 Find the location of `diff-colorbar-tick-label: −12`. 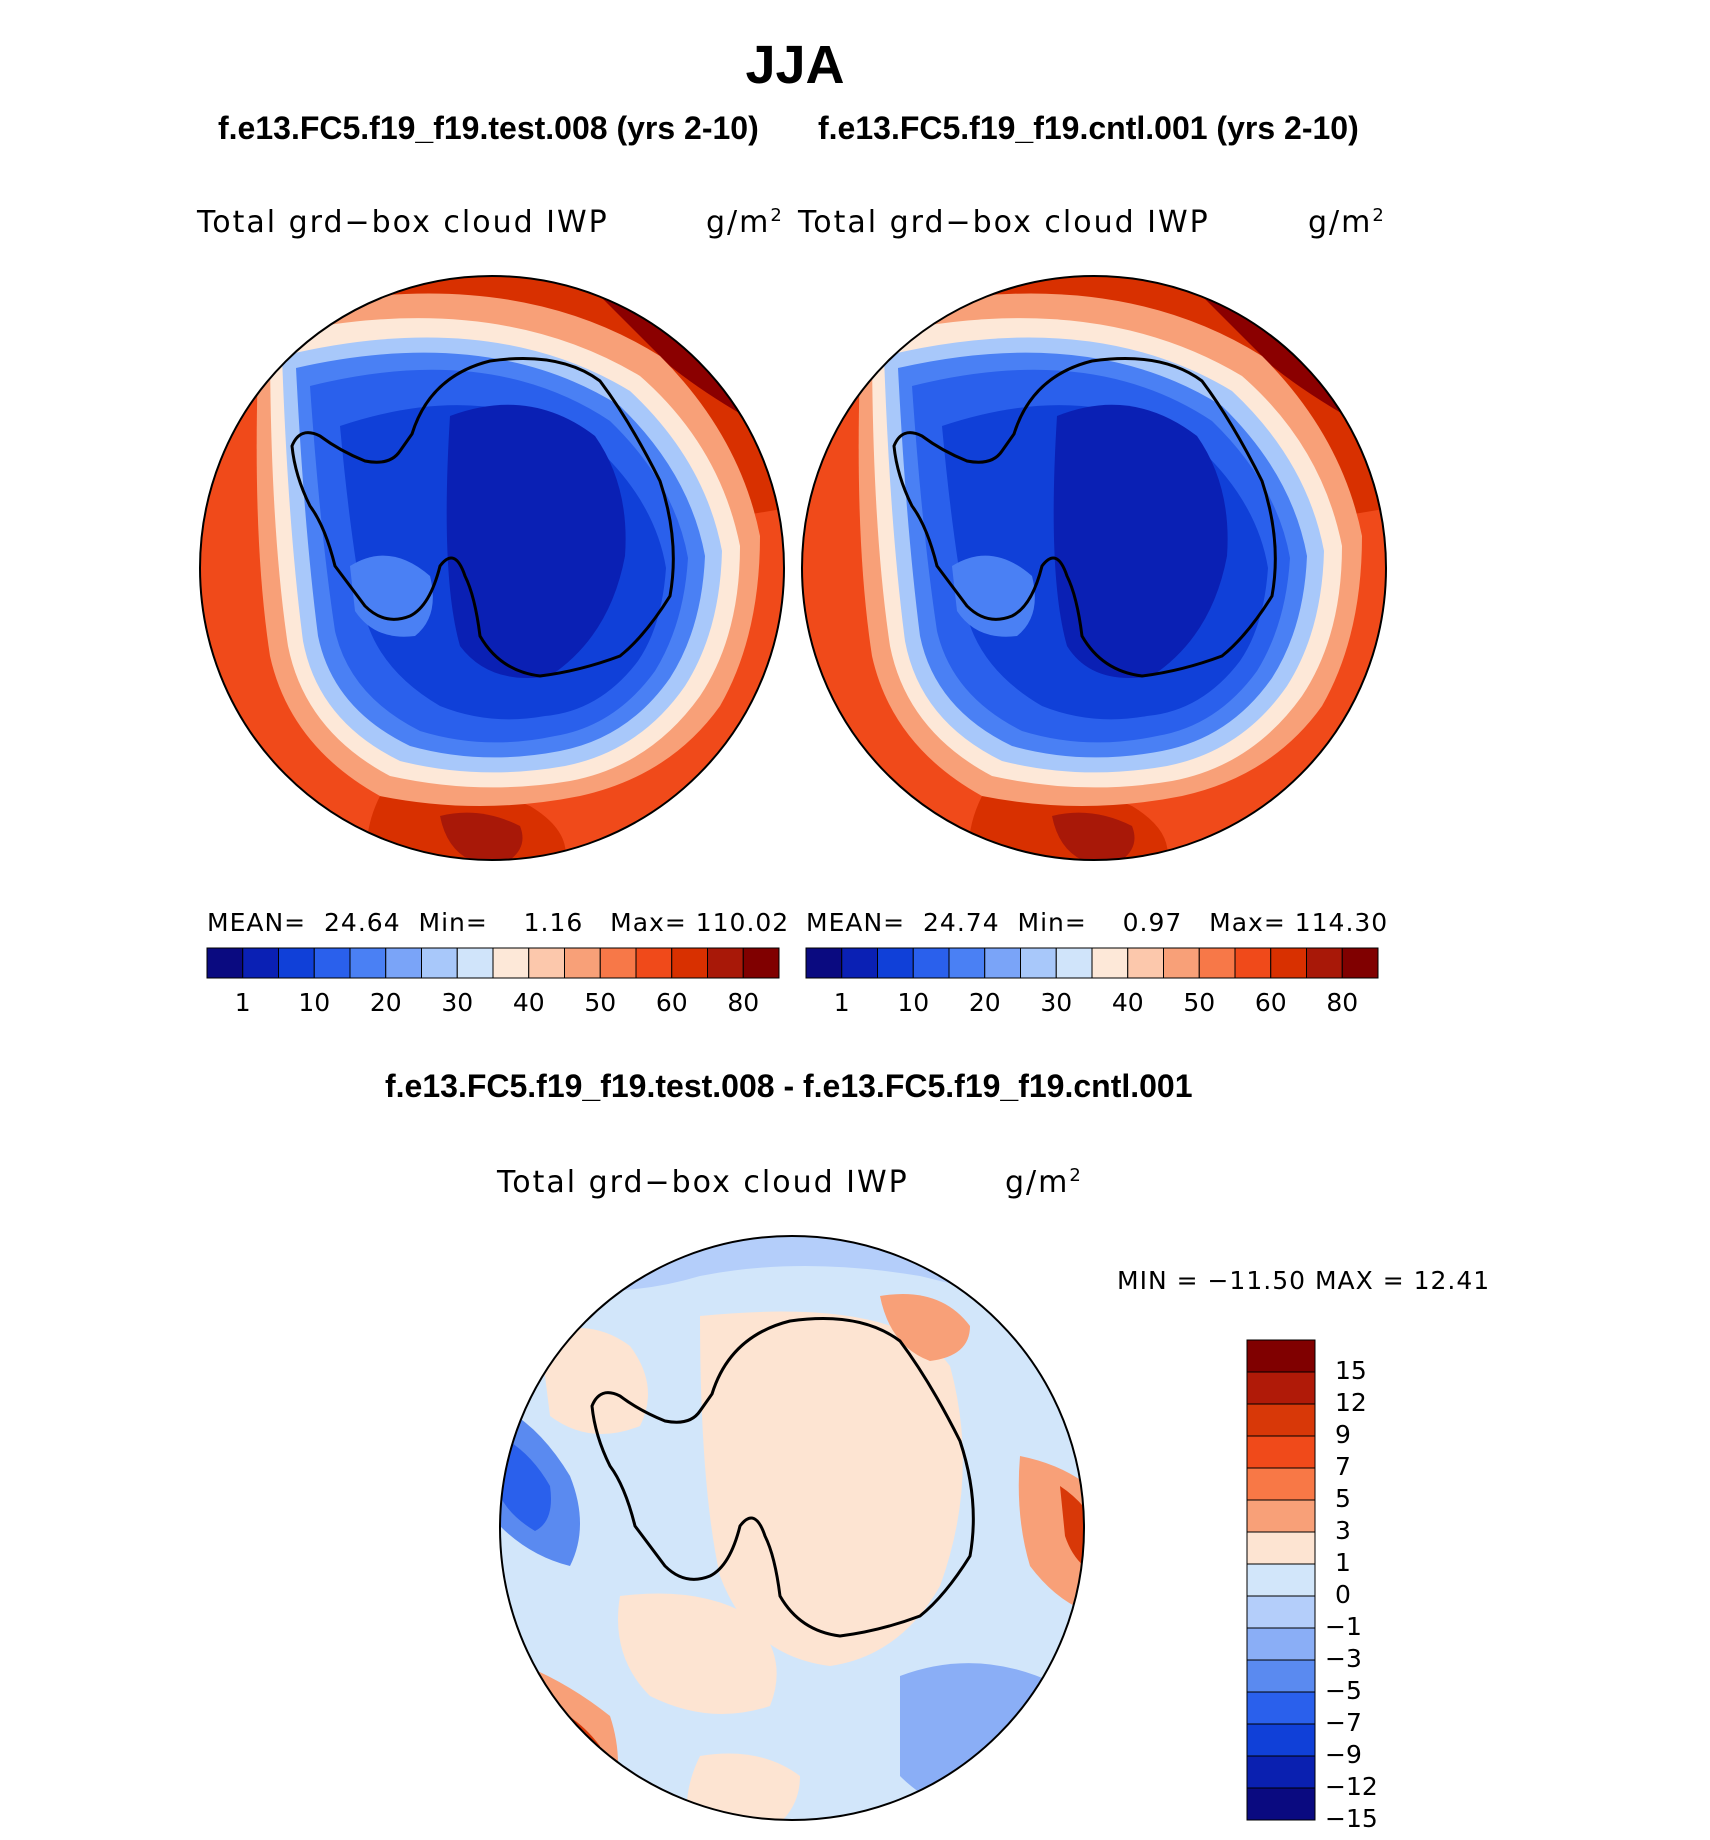

diff-colorbar-tick-label: −12 is located at coordinates (1351, 1786).